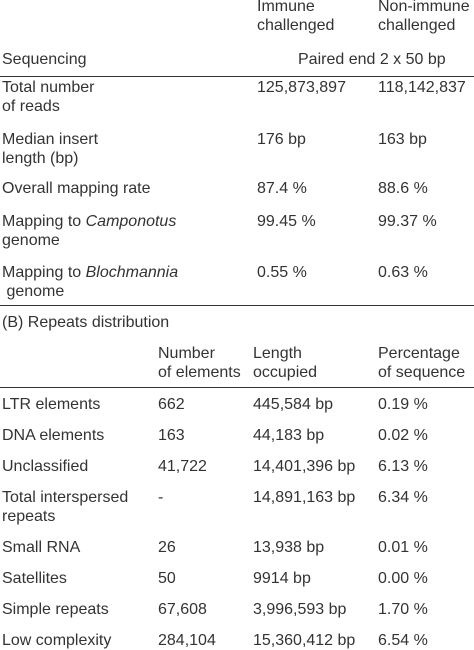 This screenshot has height=650, width=474. Describe the element at coordinates (167, 547) in the screenshot. I see `cell-number: 26` at that location.